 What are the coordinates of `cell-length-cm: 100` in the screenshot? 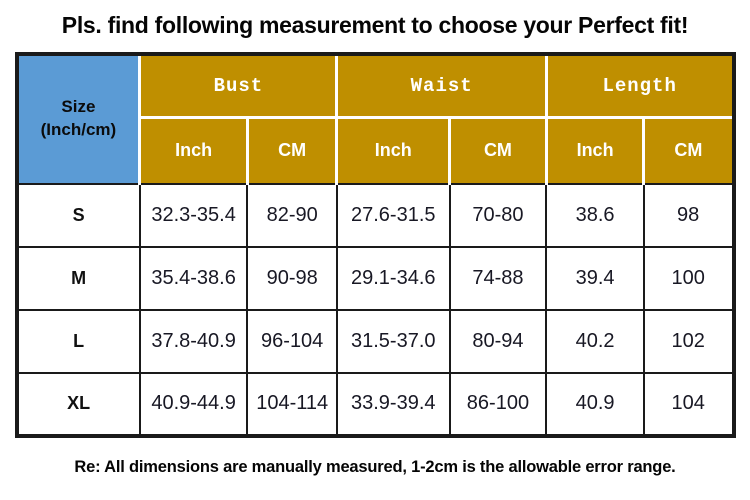 It's located at (688, 278).